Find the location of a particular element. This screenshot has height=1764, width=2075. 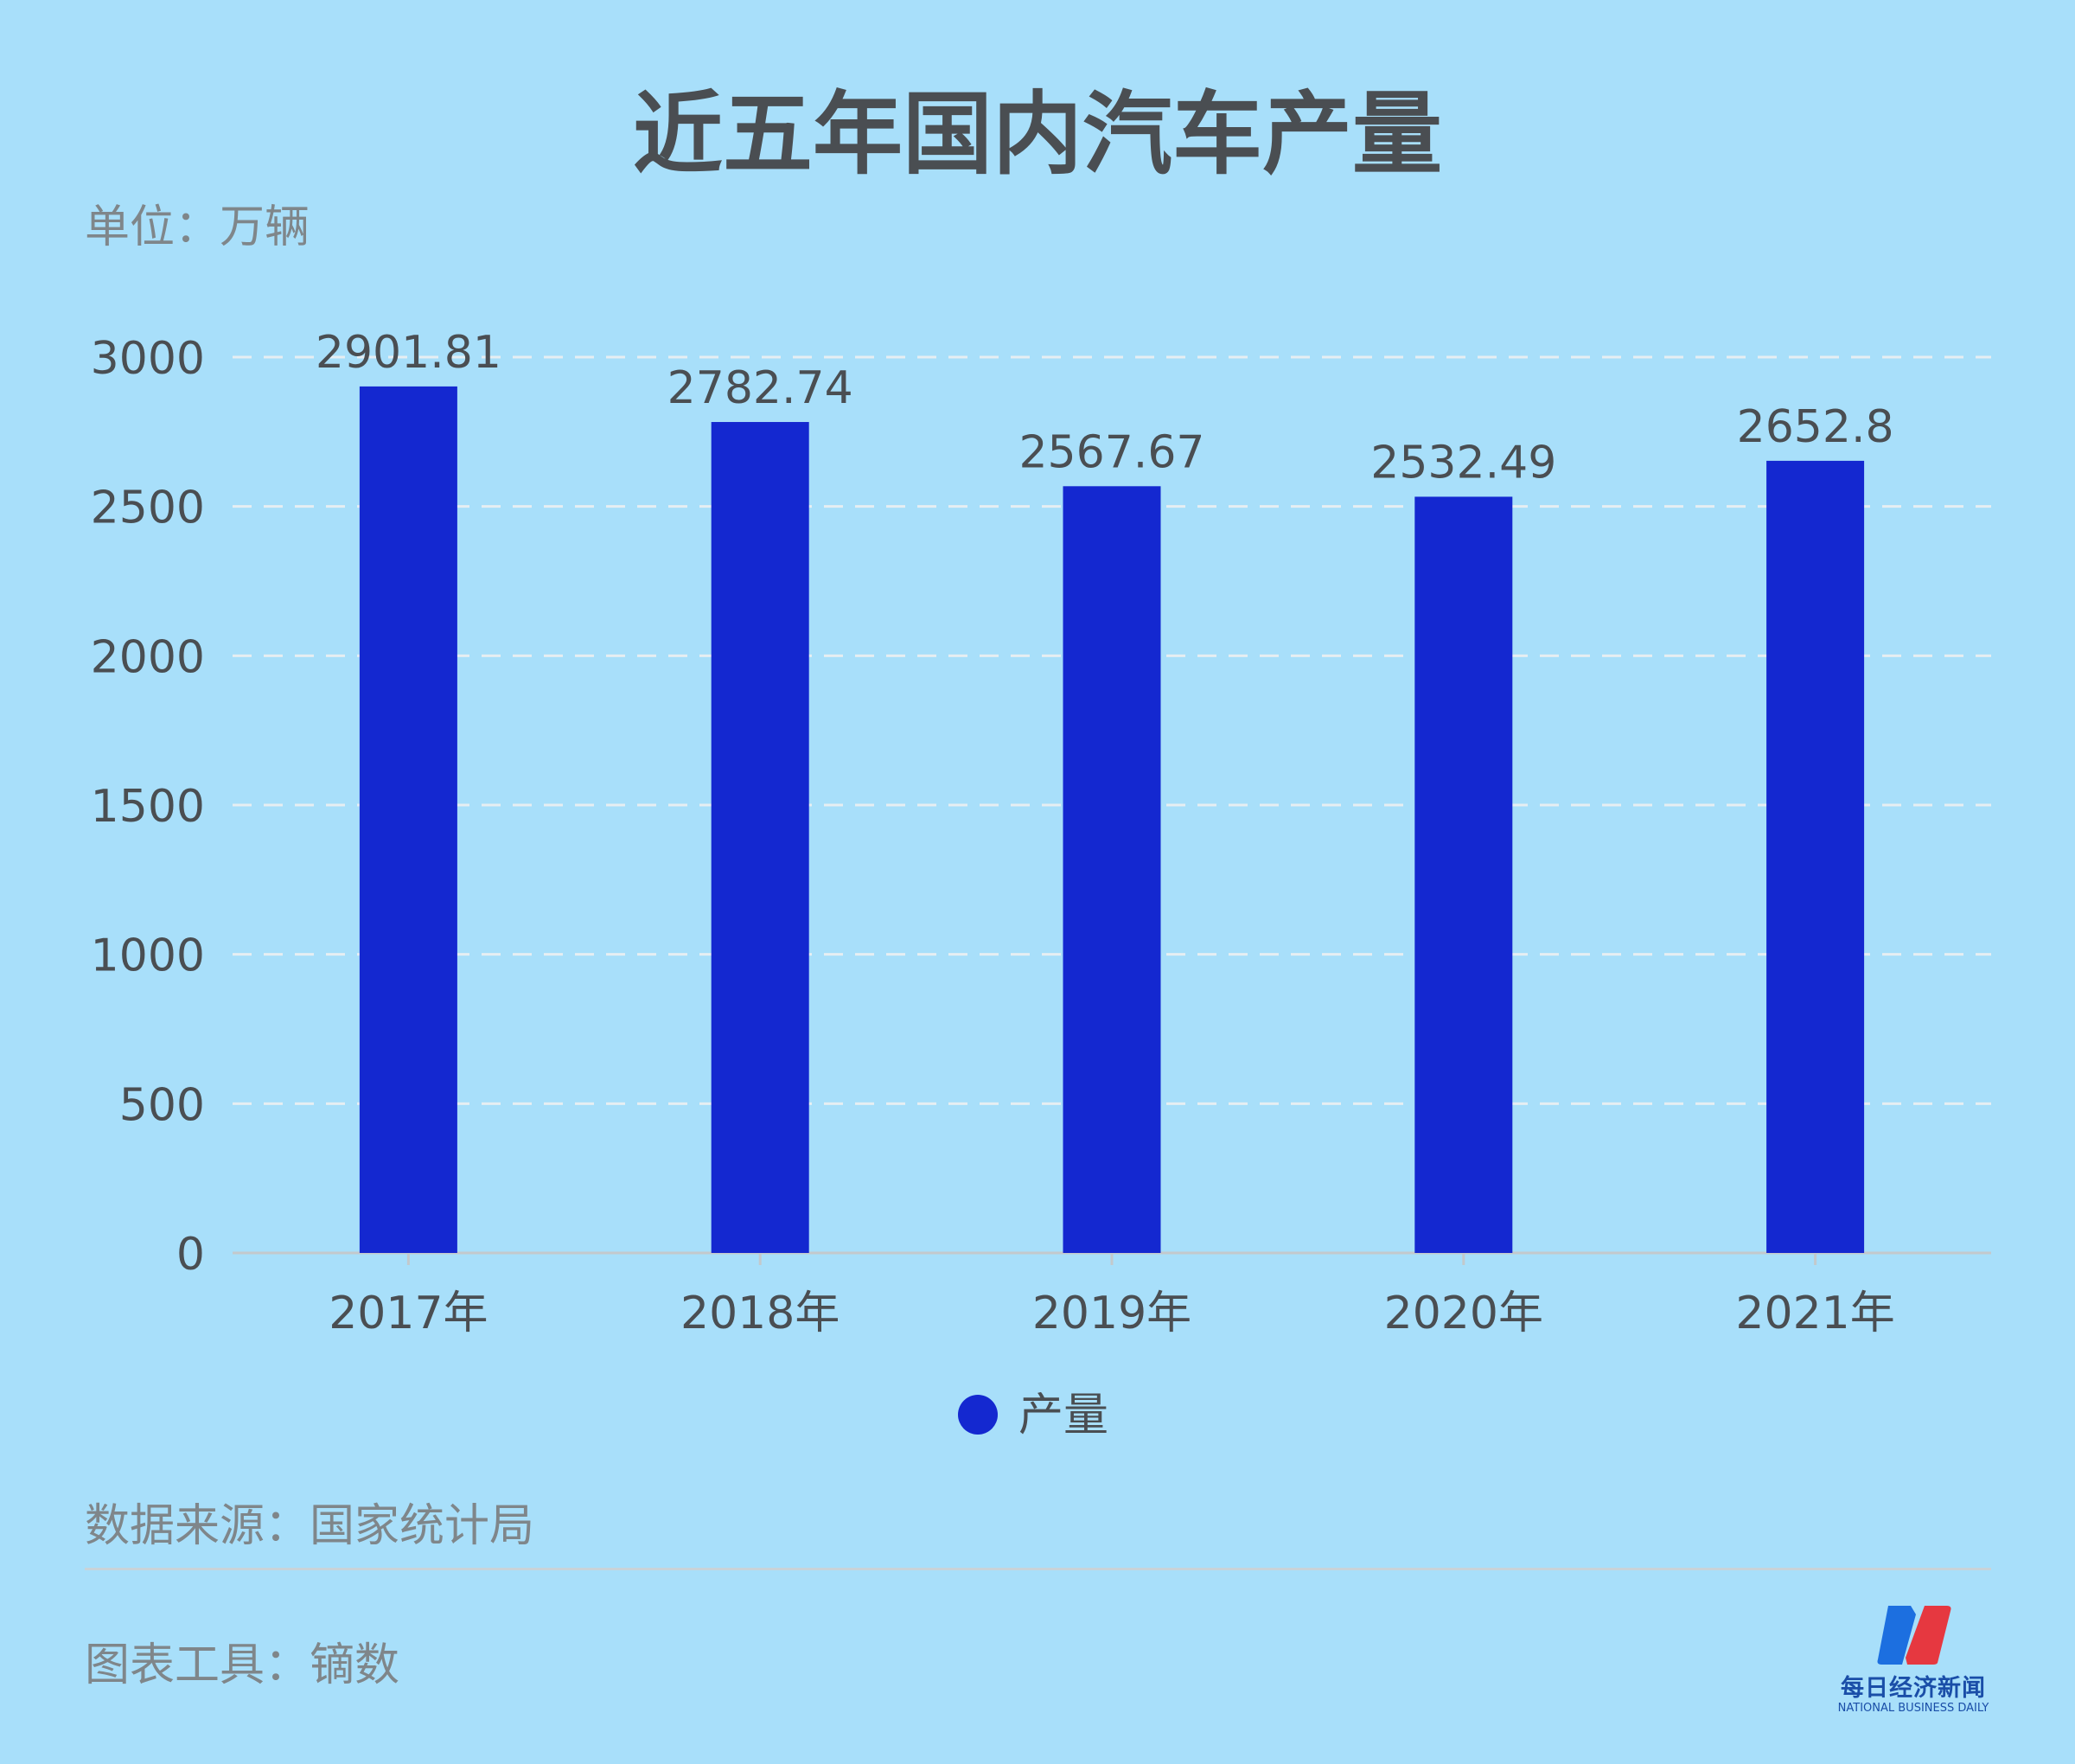

data-label: 2901.81 is located at coordinates (408, 353).